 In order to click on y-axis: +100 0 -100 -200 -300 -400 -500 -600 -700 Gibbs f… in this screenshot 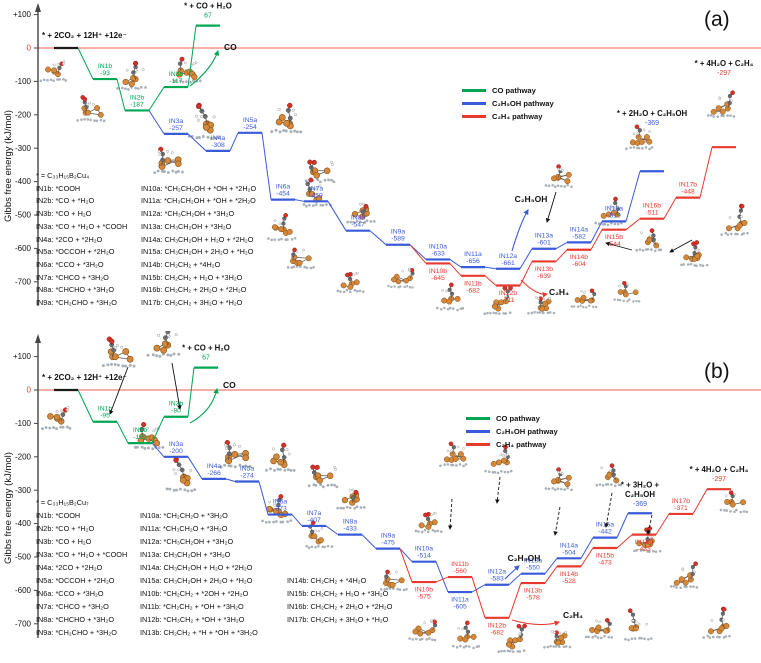, I will do `click(22, 154)`.